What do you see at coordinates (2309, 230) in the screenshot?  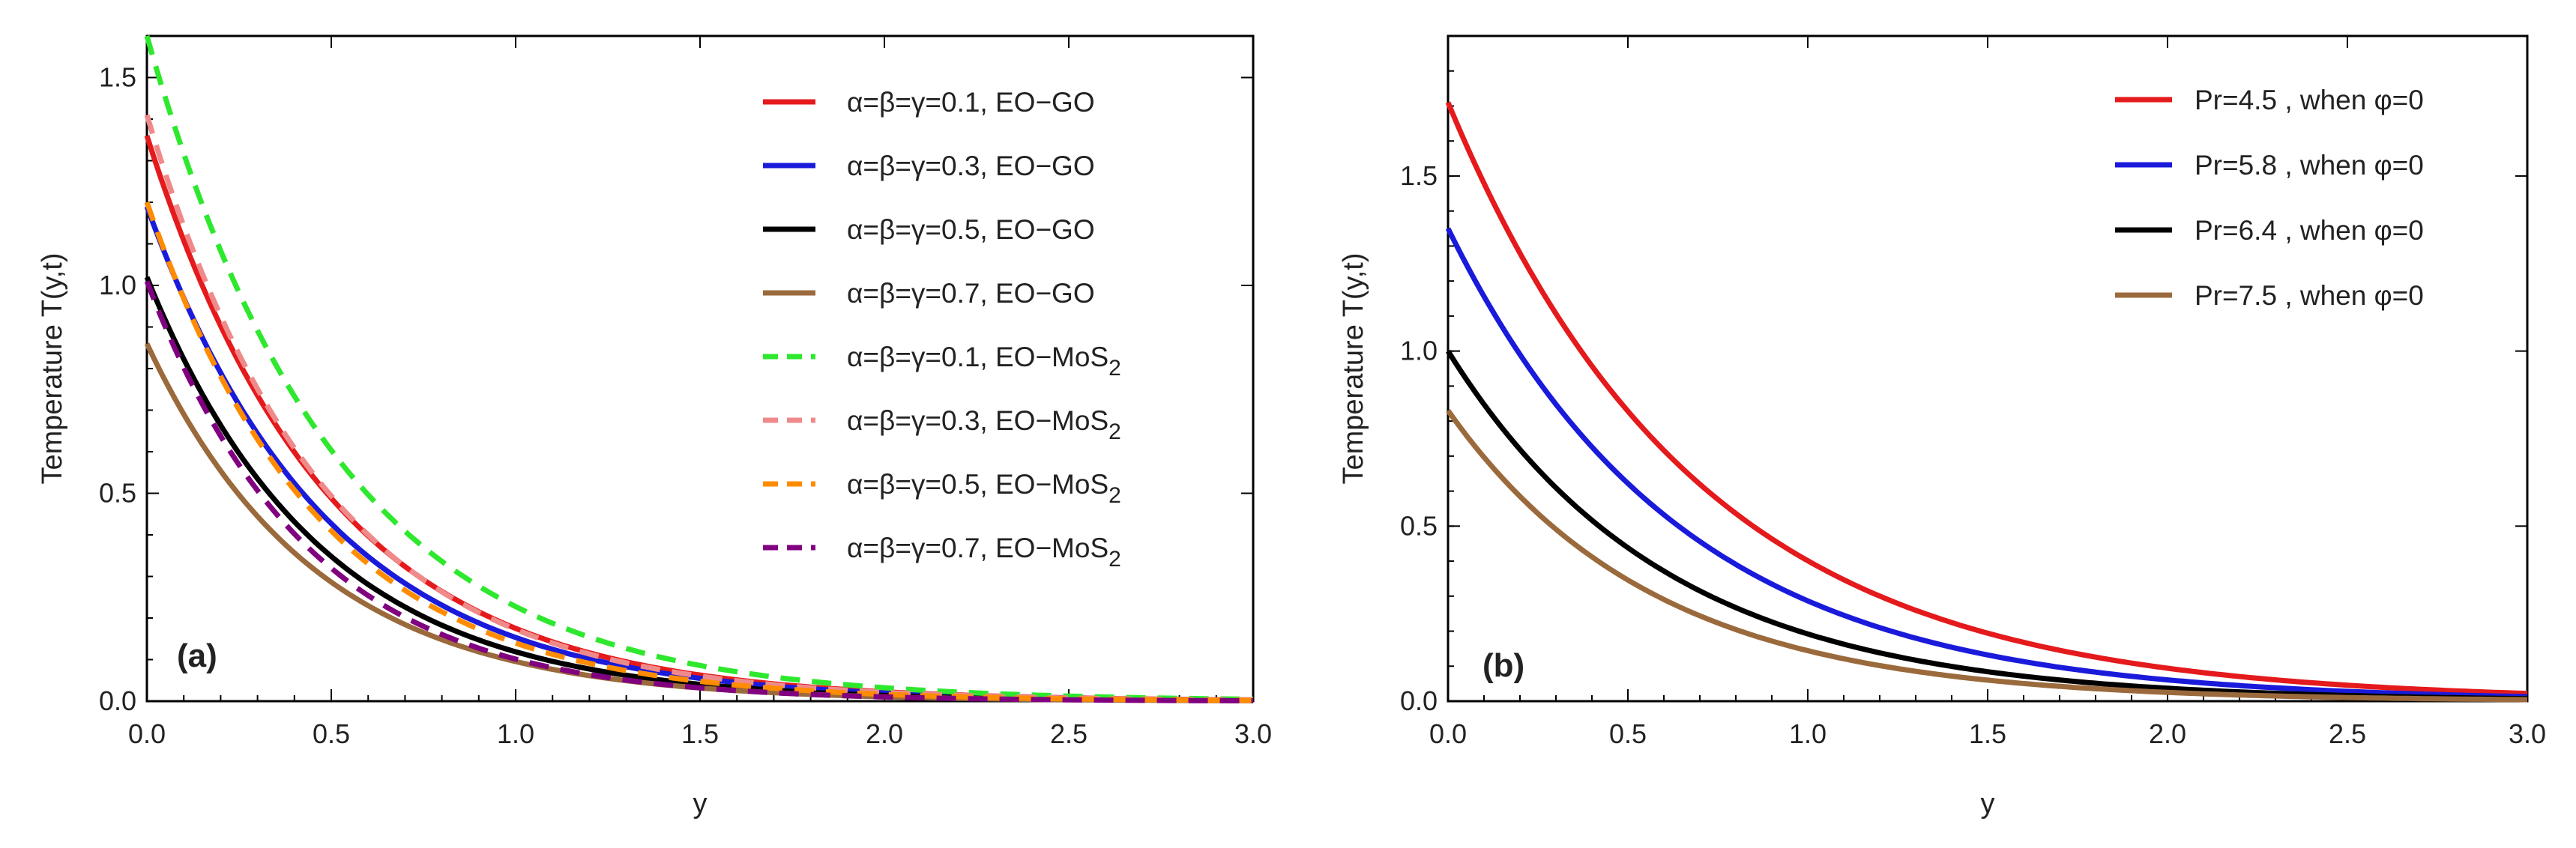 I see `legend-label: Pr=6.4 , when φ=0` at bounding box center [2309, 230].